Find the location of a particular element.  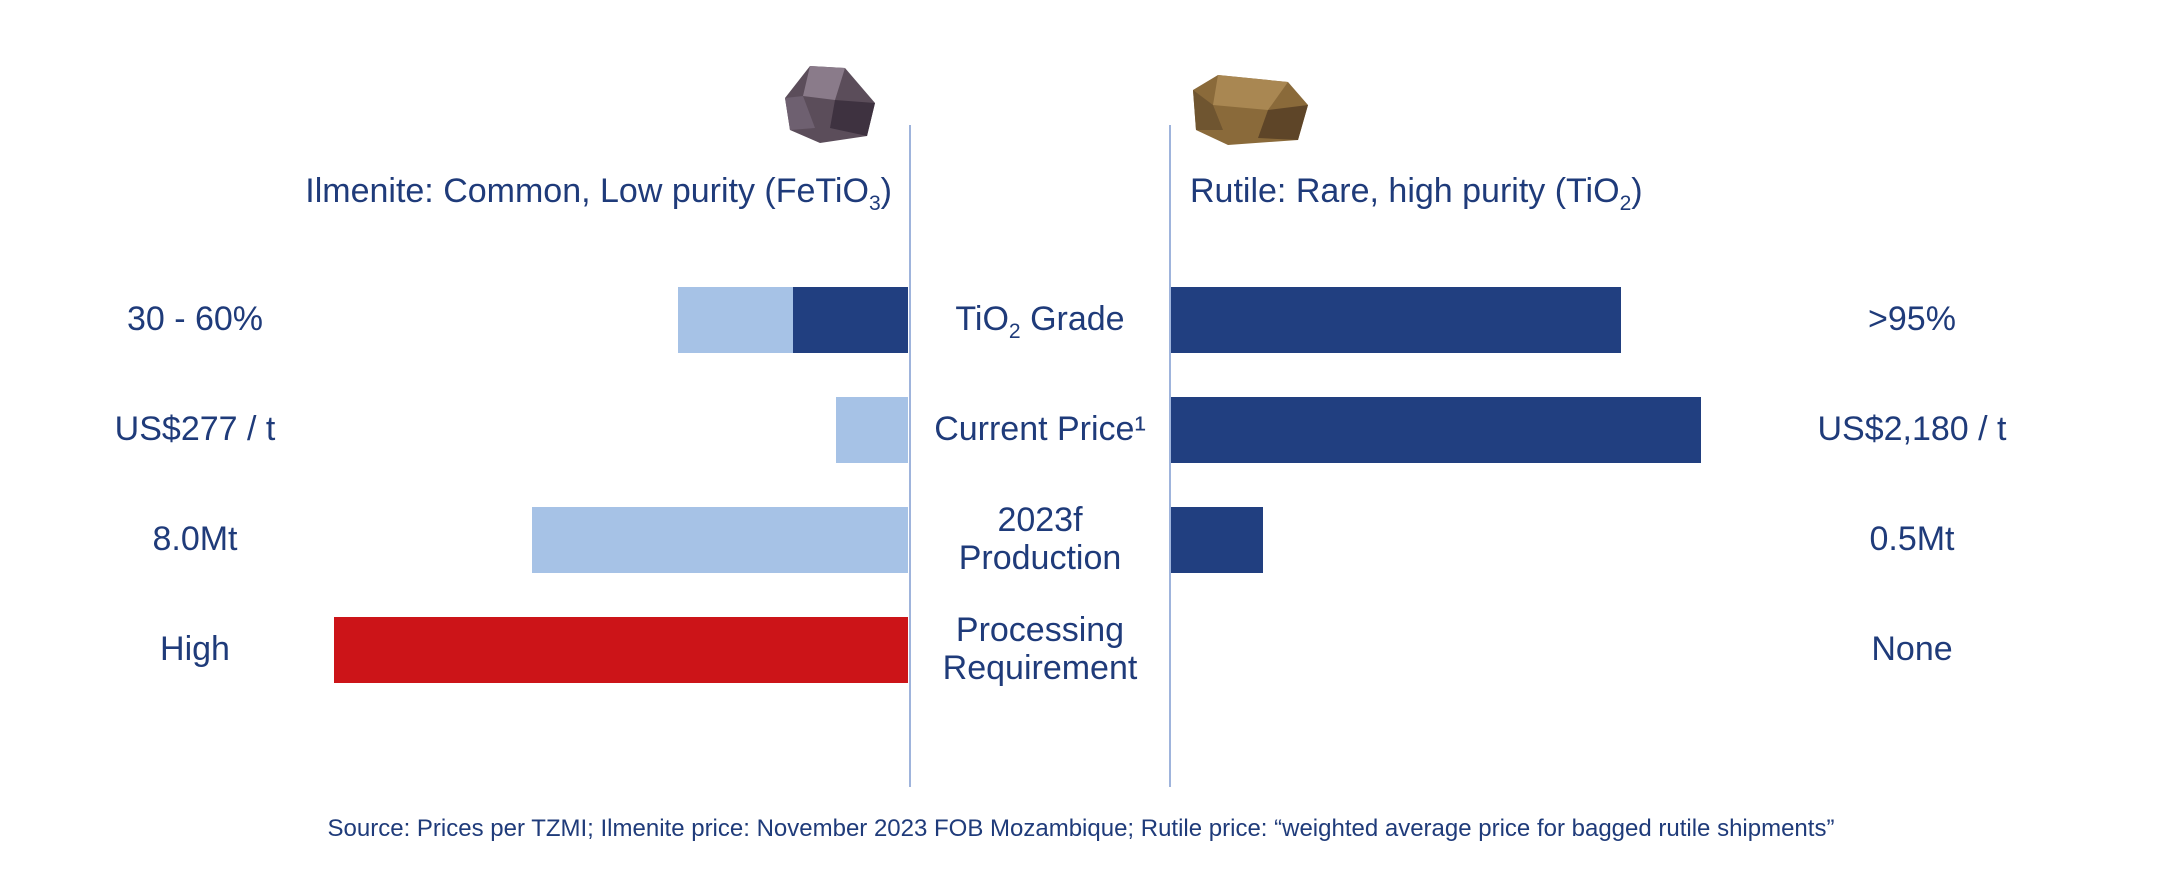

ilmenite-title: Ilmenite: Common, Low purity (FeTiO3) is located at coordinates (598, 194).